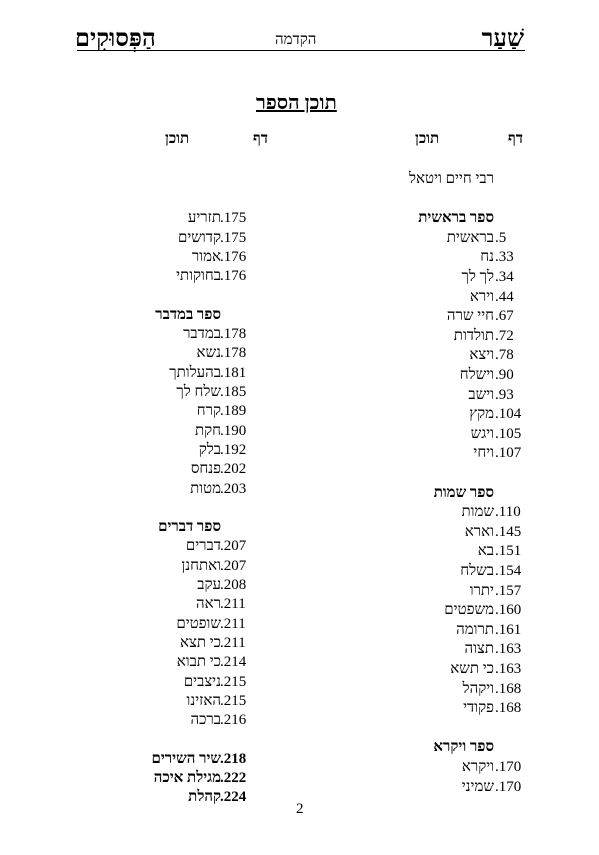 The image size is (599, 855). Describe the element at coordinates (508, 767) in the screenshot. I see `toc-page-number: .170` at that location.